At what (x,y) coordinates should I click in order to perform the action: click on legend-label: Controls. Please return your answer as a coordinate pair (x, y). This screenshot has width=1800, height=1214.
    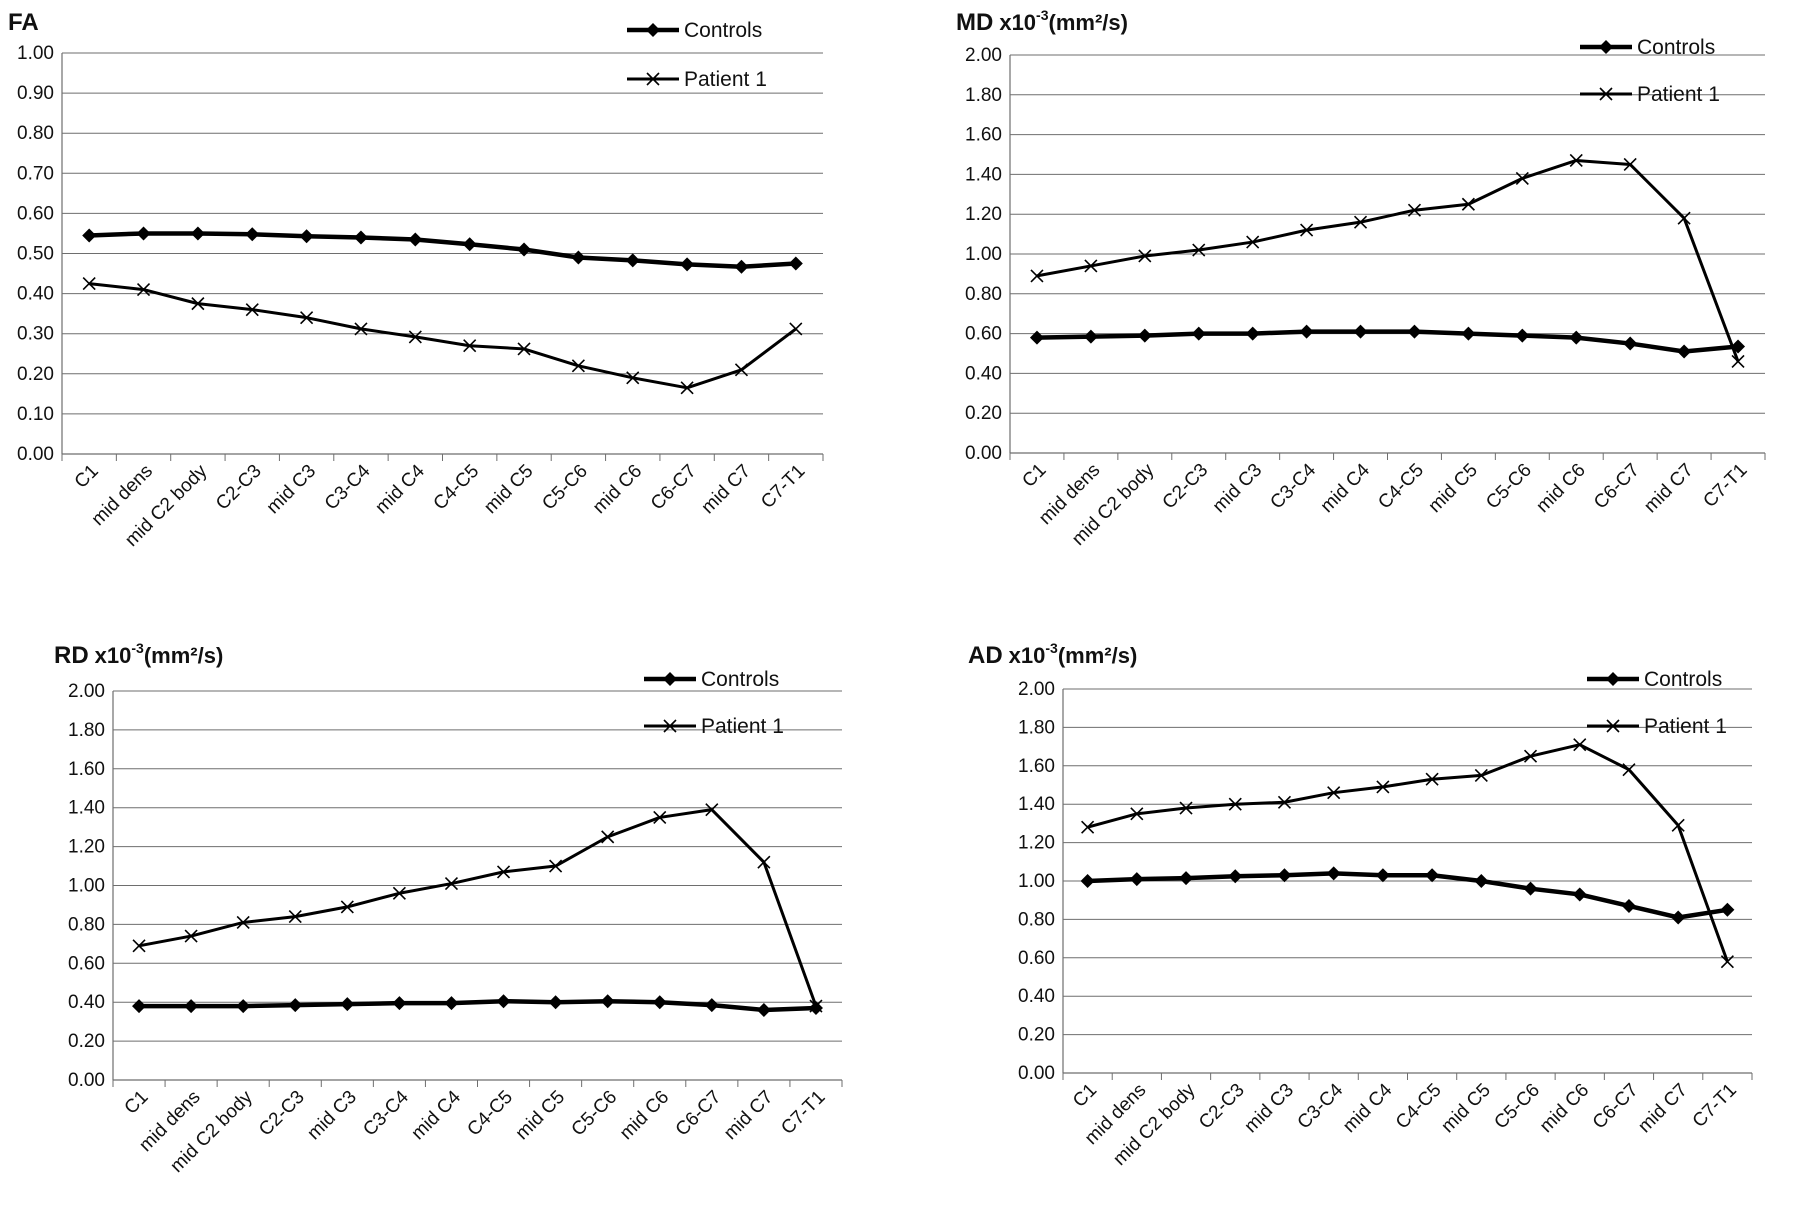
    Looking at the image, I should click on (1683, 679).